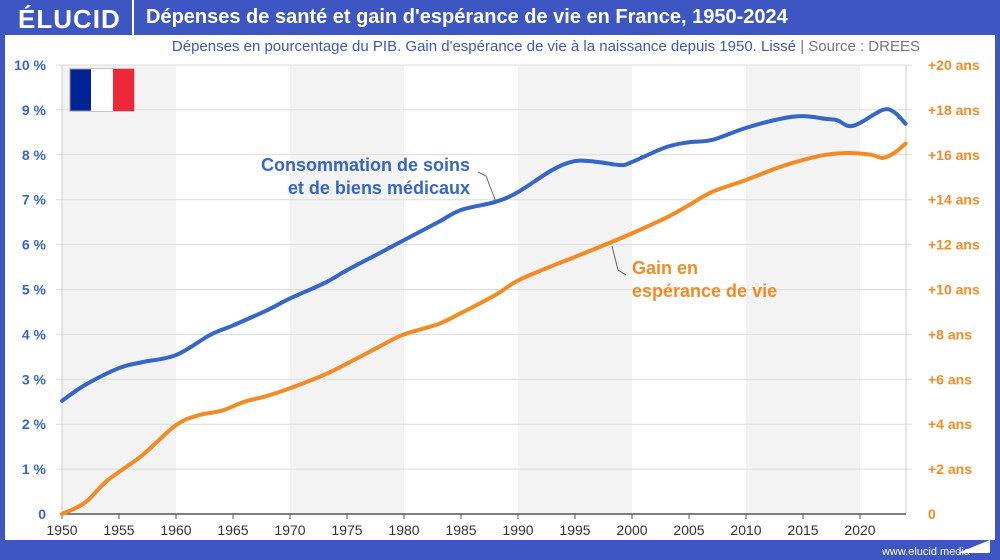 This screenshot has height=560, width=1000. Describe the element at coordinates (133, 17) in the screenshot. I see `header-divider` at that location.